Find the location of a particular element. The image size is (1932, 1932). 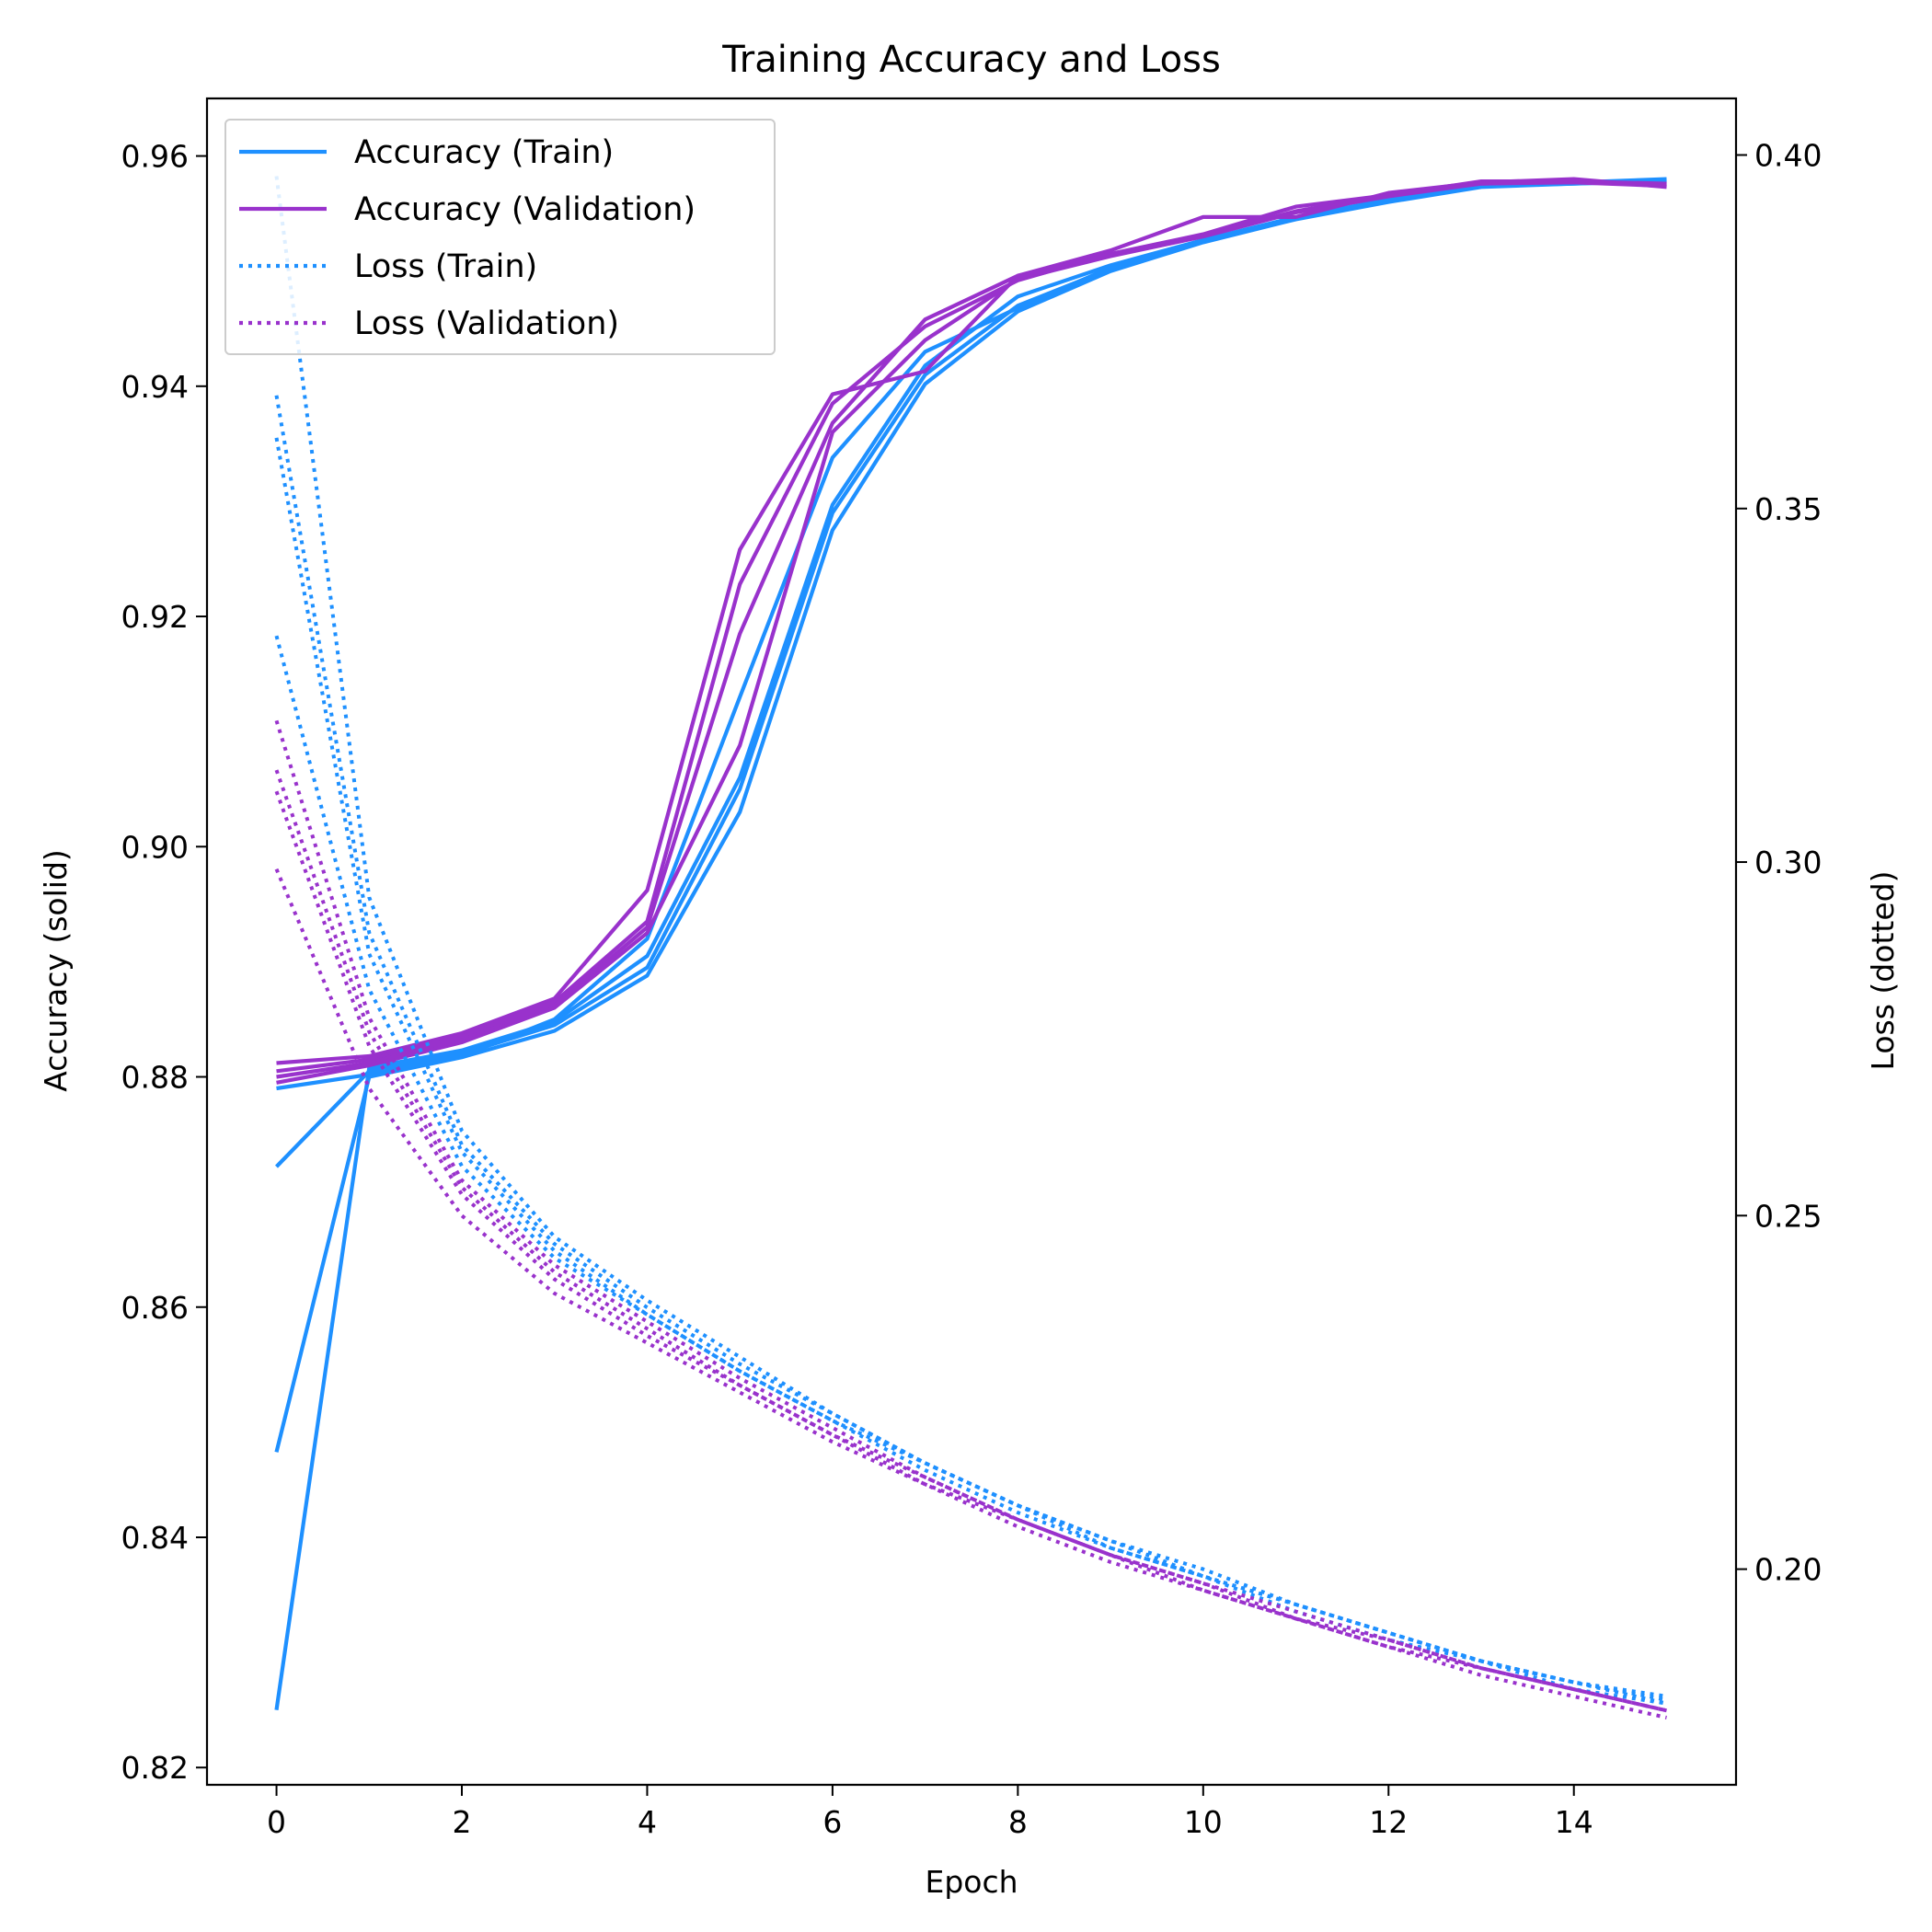

x-tick-label: 10 is located at coordinates (1203, 1822).